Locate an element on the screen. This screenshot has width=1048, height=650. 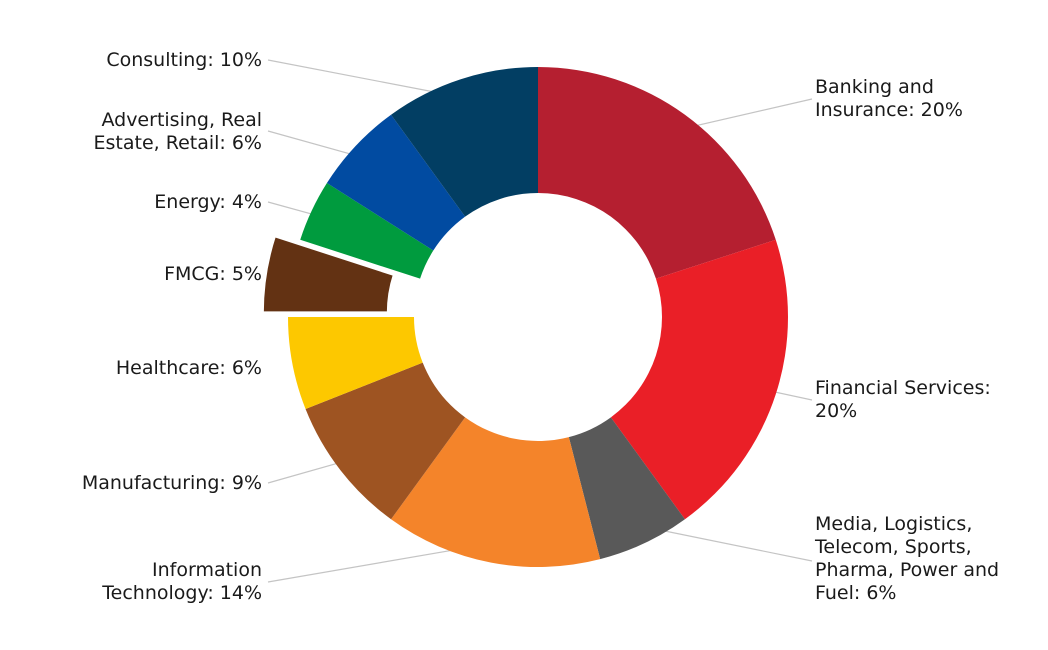
label-line: Consulting: 10% is located at coordinates (184, 60).